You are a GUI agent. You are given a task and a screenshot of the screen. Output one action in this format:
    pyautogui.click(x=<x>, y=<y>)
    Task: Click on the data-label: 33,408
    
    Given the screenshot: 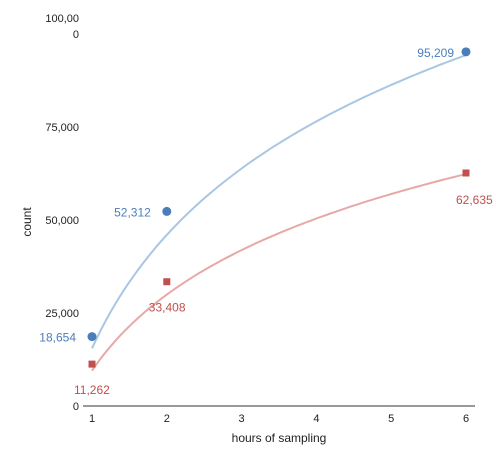 What is the action you would take?
    pyautogui.click(x=167, y=308)
    